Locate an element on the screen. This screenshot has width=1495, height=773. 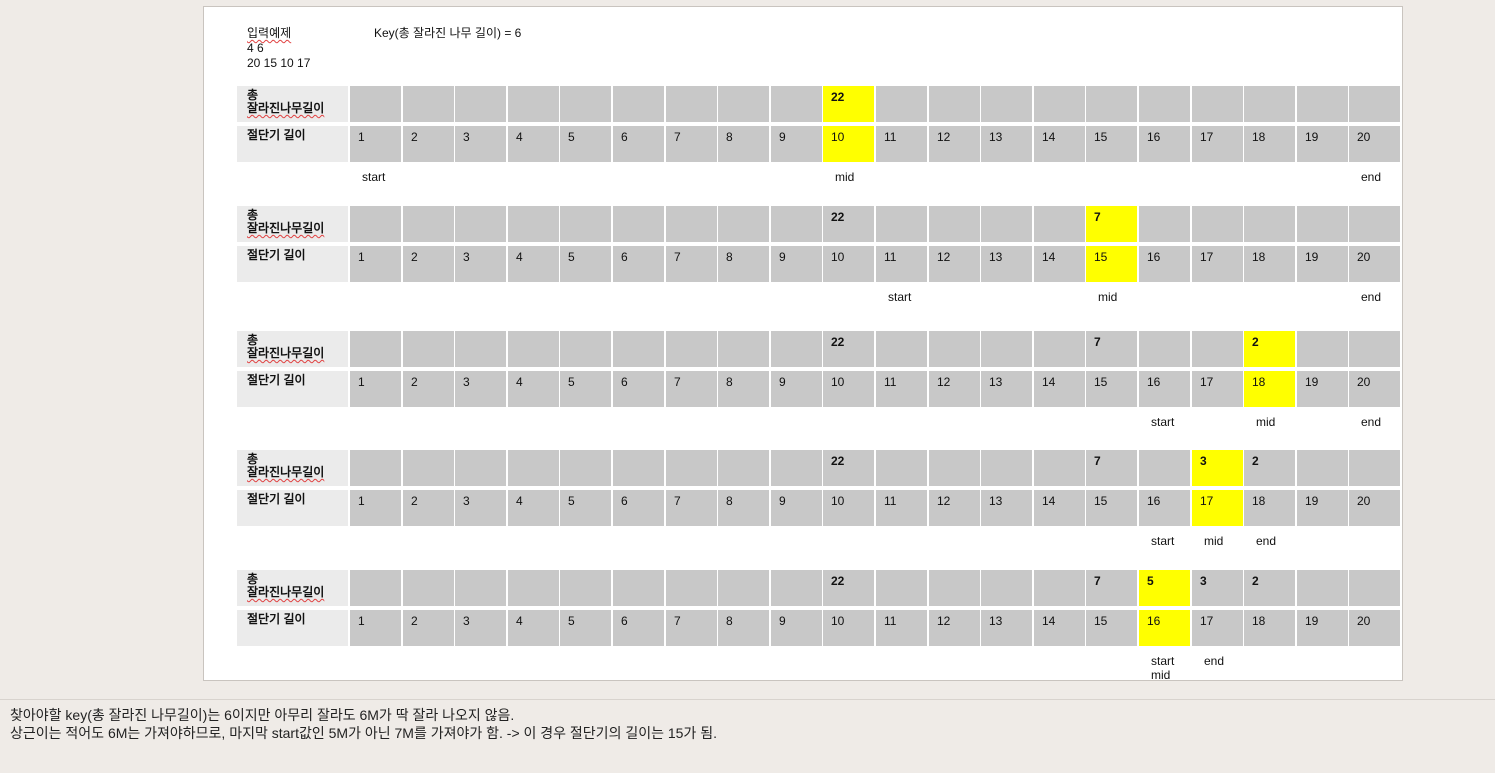
cut-length-cell: 12 is located at coordinates (954, 264).